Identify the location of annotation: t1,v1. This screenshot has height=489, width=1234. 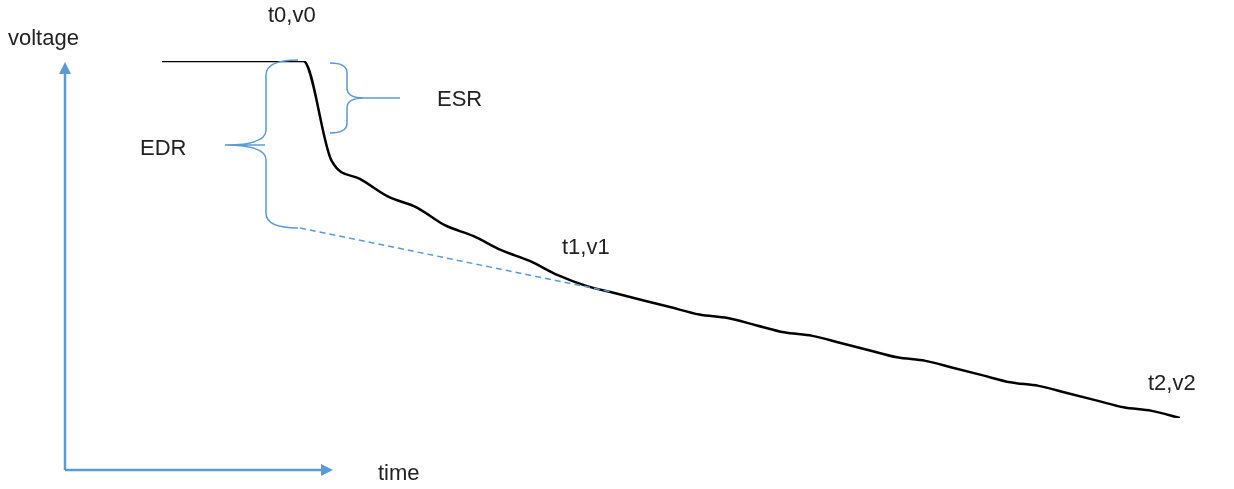
(586, 246).